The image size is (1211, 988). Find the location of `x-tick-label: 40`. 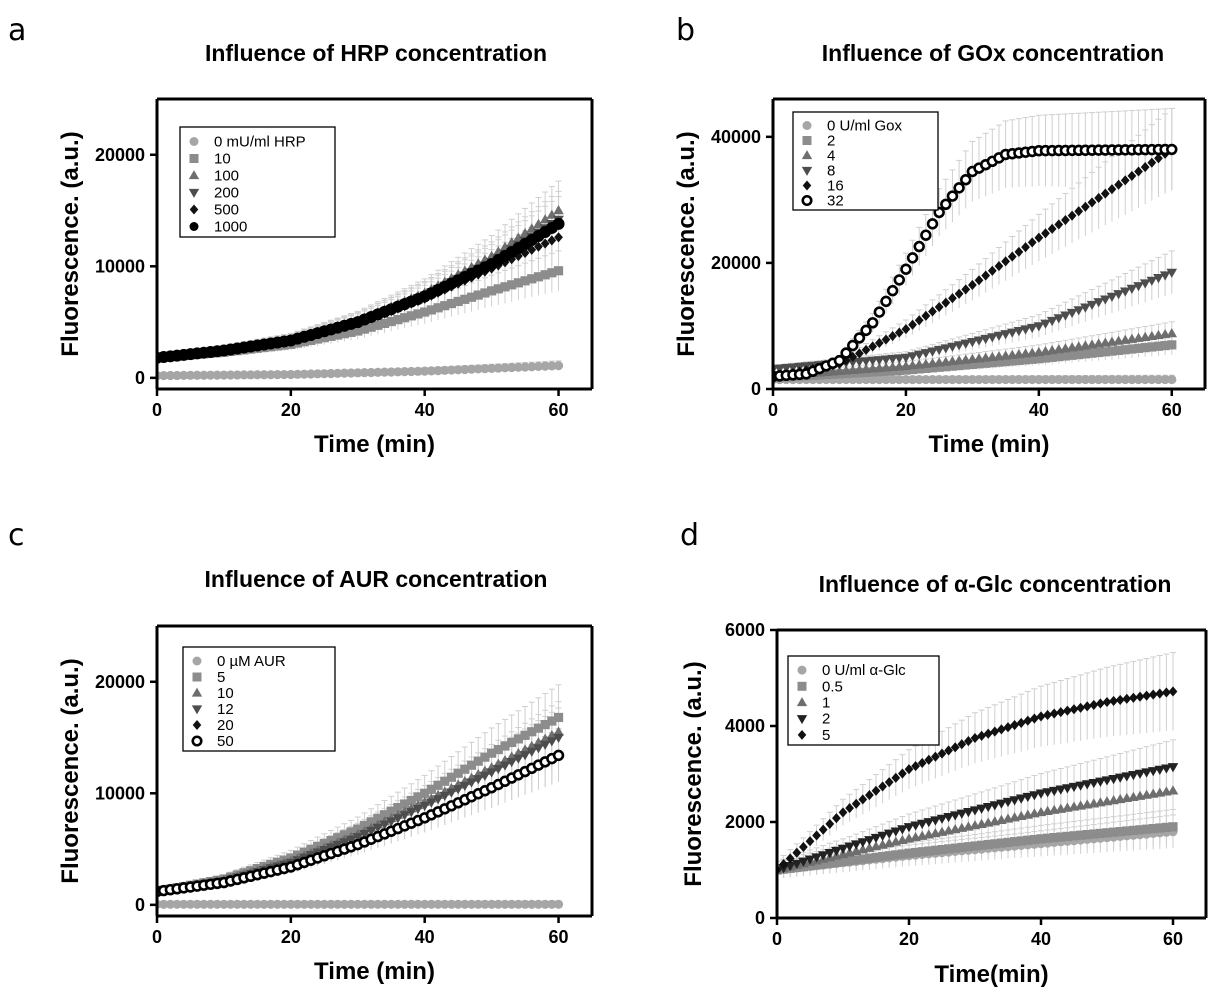

x-tick-label: 40 is located at coordinates (425, 937).